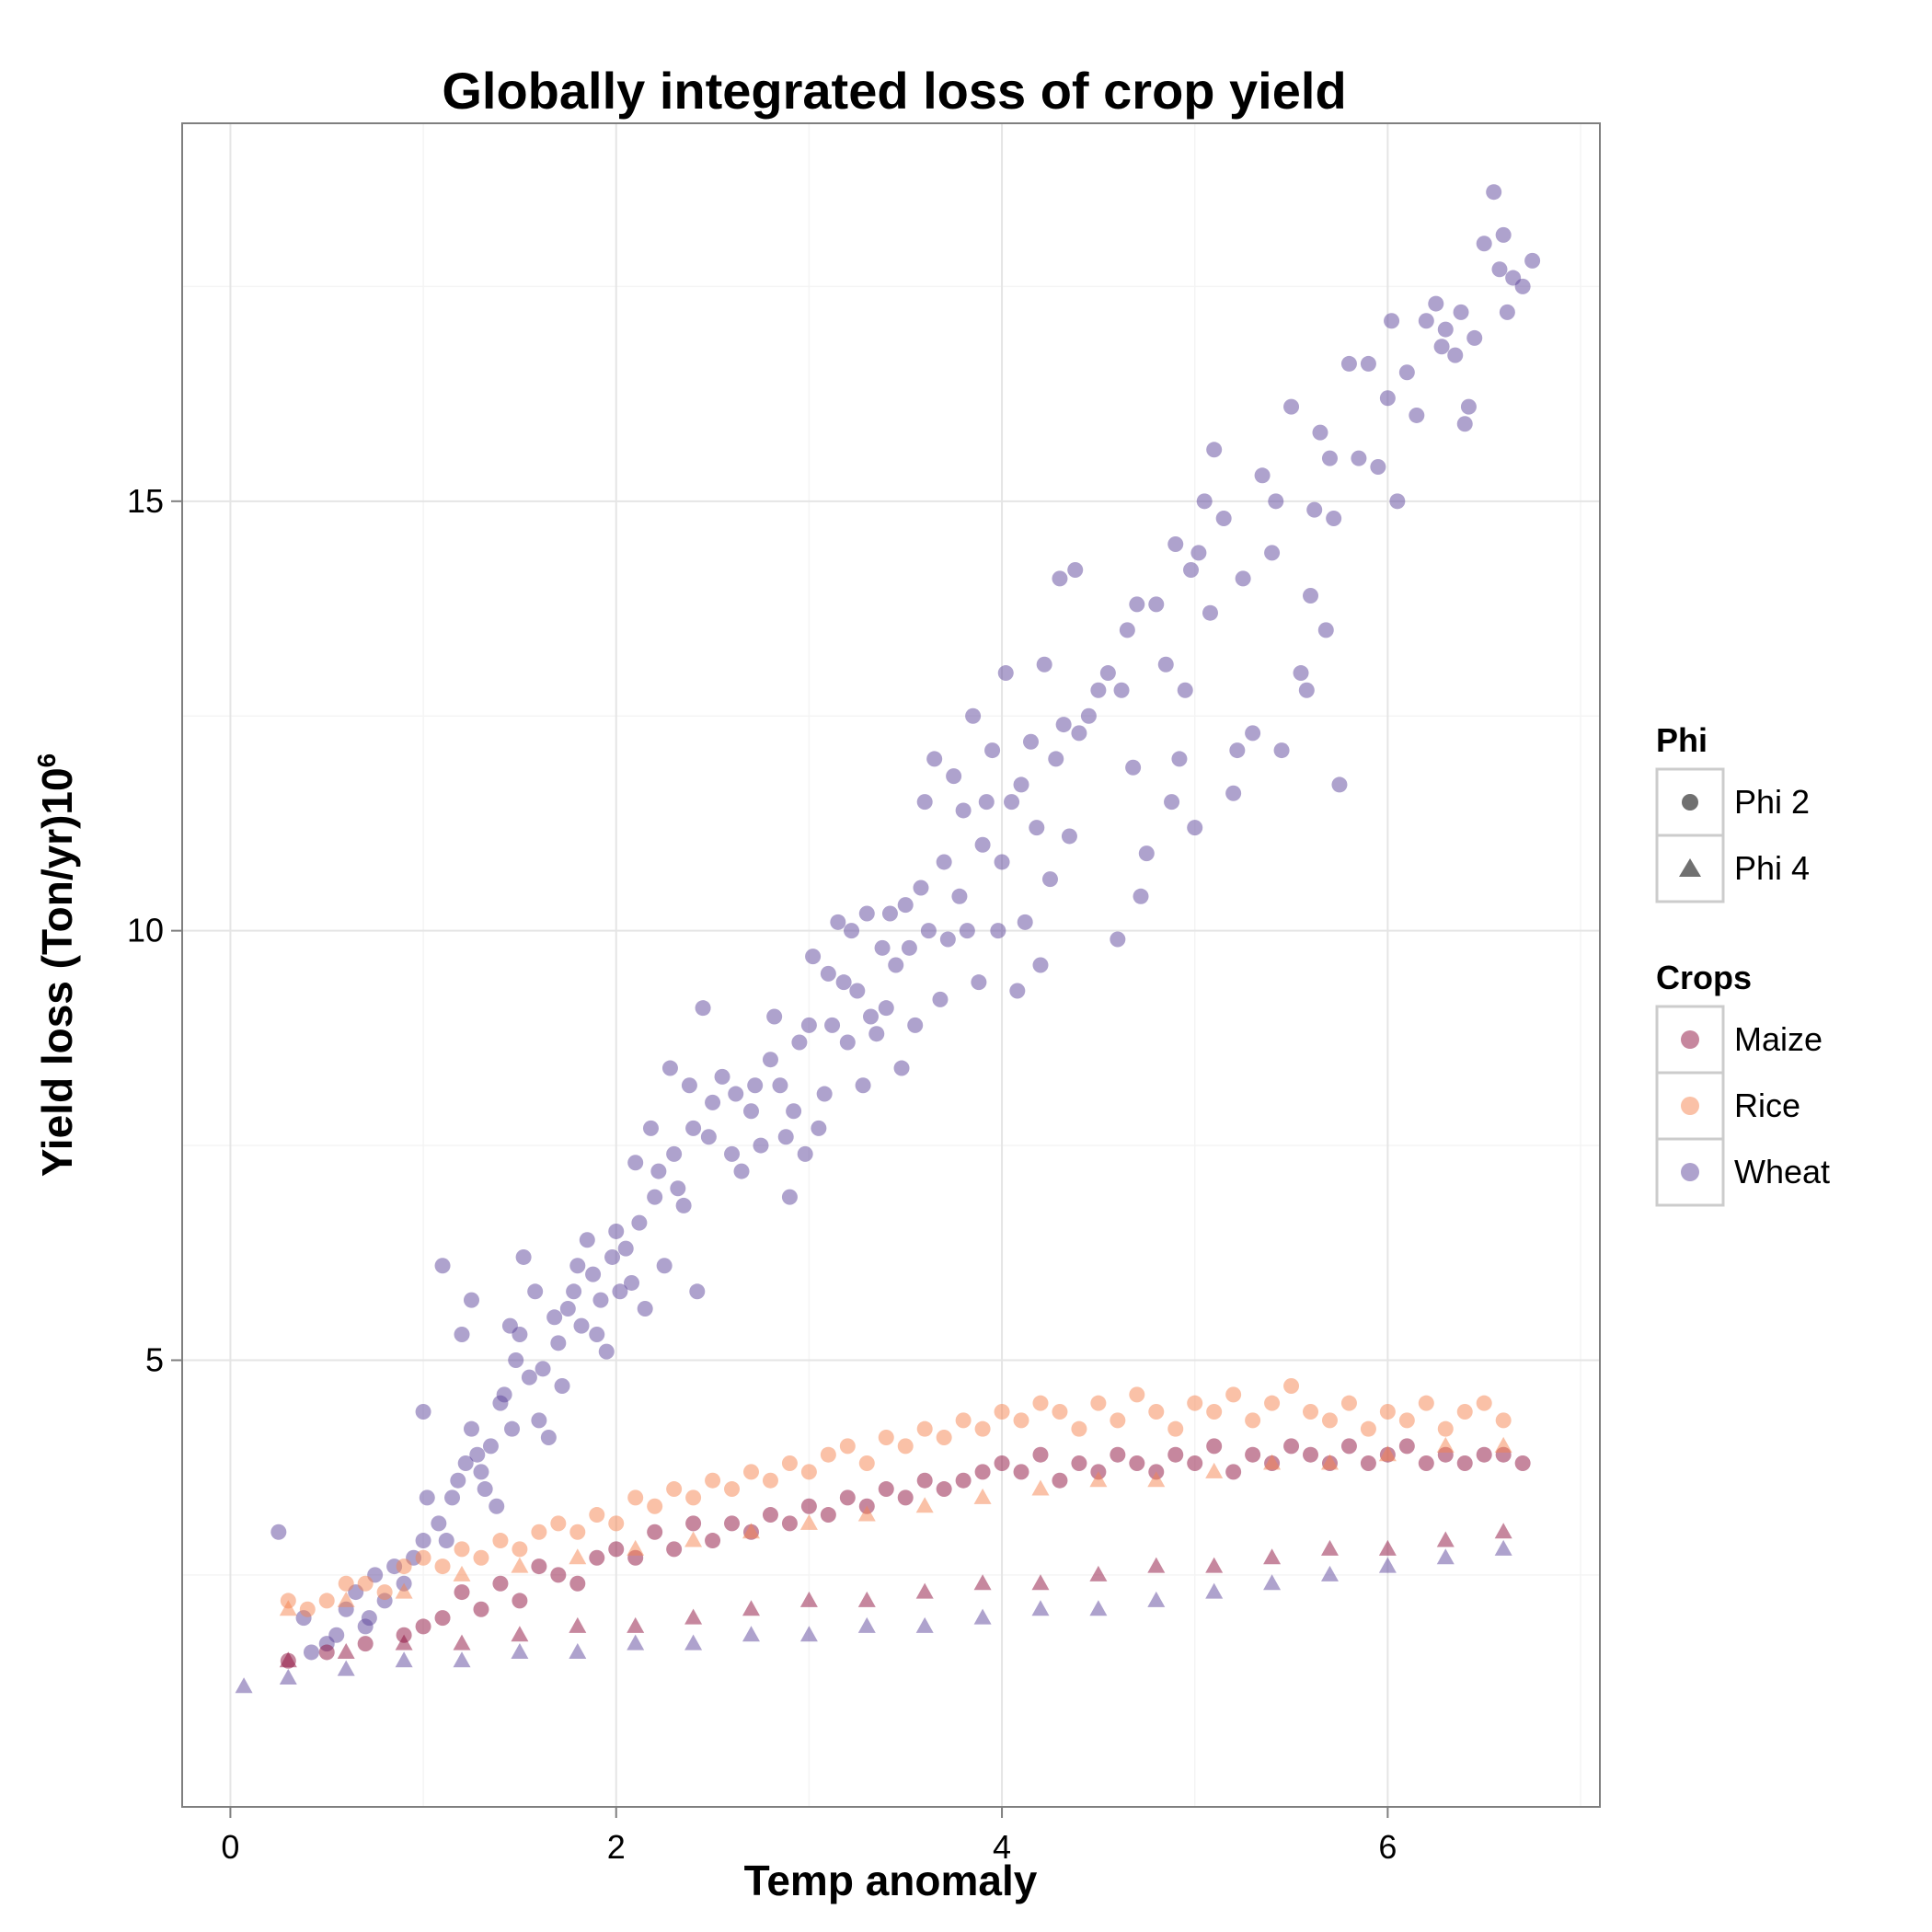  What do you see at coordinates (1767, 1105) in the screenshot?
I see `legend-label-rice: Rice` at bounding box center [1767, 1105].